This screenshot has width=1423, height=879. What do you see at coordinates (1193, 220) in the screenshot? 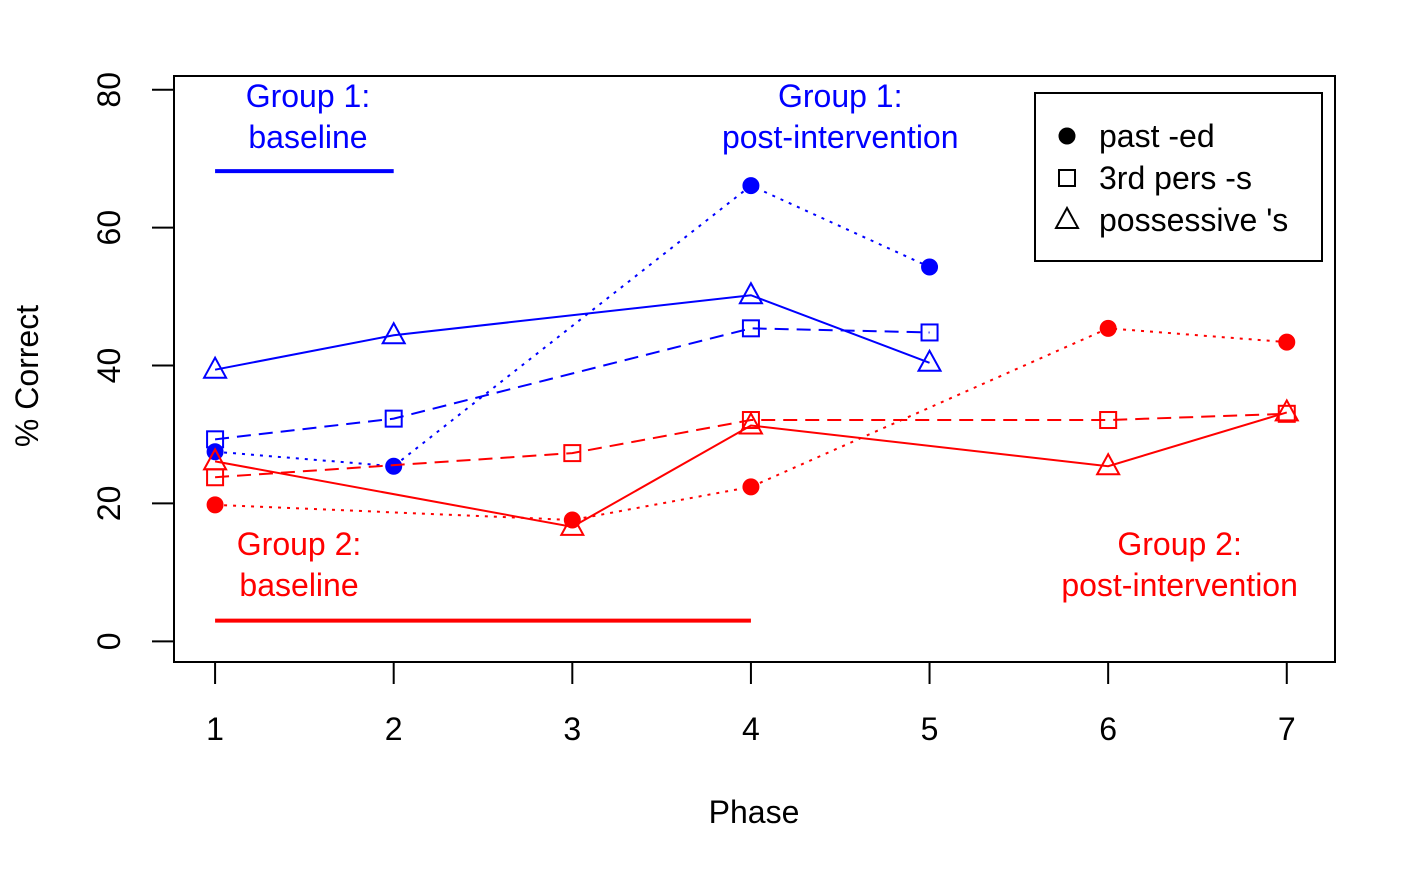
I see `legend-label: possessive 's` at bounding box center [1193, 220].